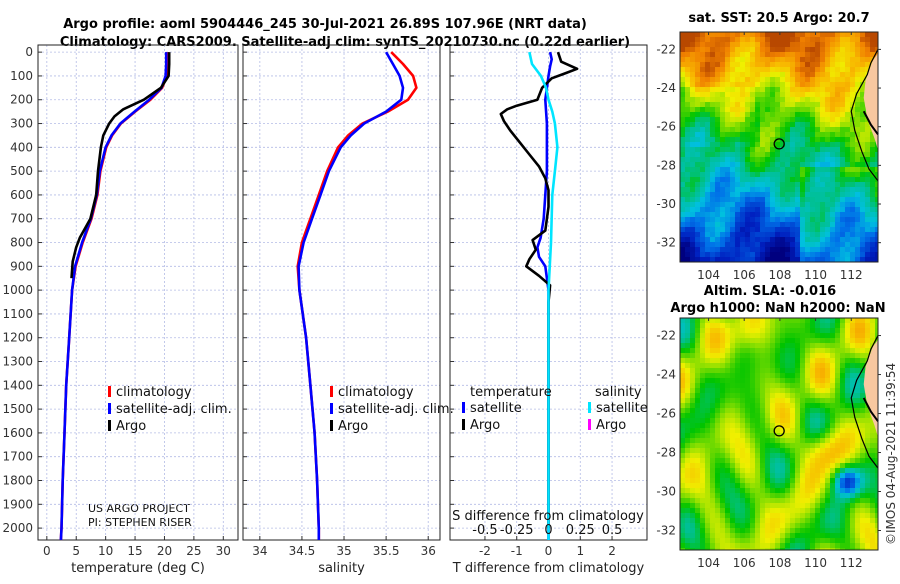 The image size is (900, 584). What do you see at coordinates (666, 49) in the screenshot?
I see `lat-tick-label: -22` at bounding box center [666, 49].